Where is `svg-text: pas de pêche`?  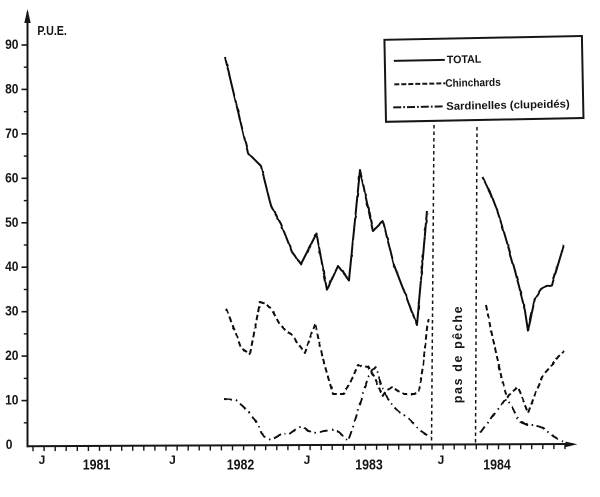
svg-text: pas de pêche is located at coordinates (458, 354).